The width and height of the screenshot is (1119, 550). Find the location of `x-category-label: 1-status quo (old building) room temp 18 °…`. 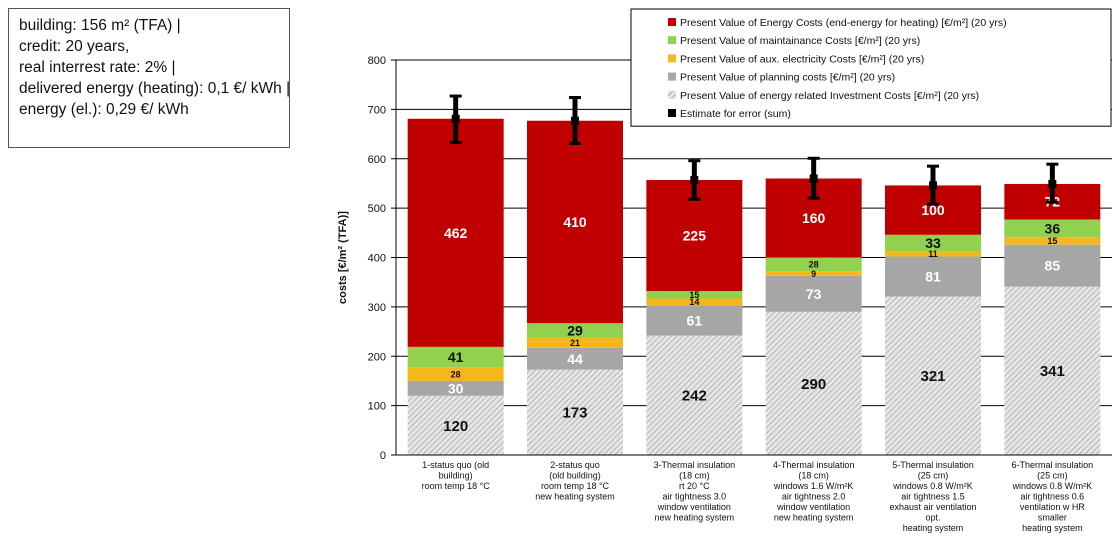

x-category-label: 1-status quo (old building) room temp 18 °… is located at coordinates (456, 475).